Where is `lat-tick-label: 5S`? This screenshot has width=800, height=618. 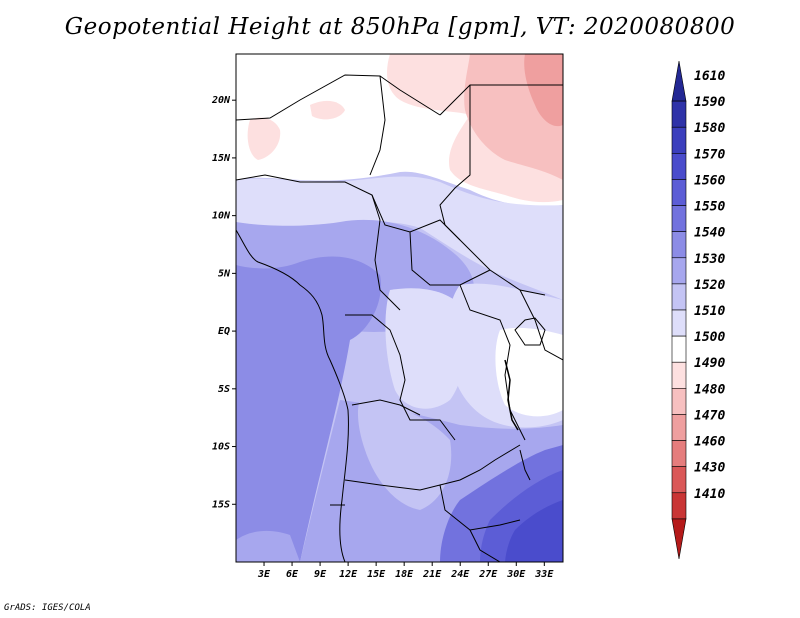 lat-tick-label: 5S is located at coordinates (224, 389).